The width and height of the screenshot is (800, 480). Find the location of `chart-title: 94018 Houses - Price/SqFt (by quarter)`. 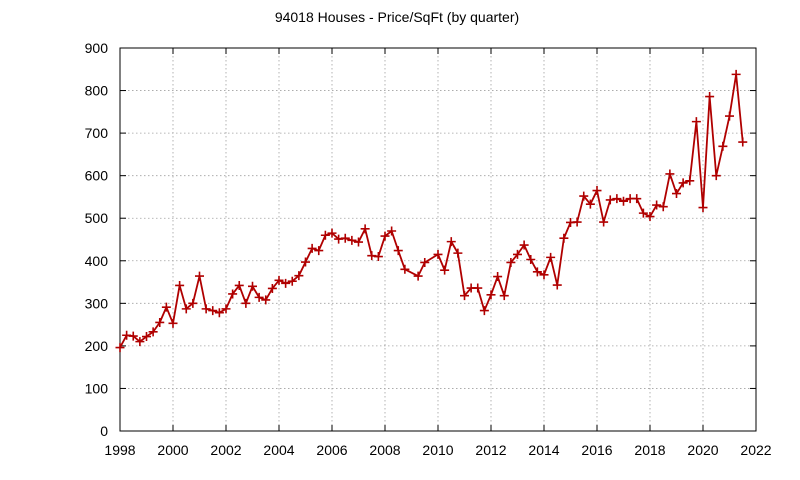

chart-title: 94018 Houses - Price/SqFt (by quarter) is located at coordinates (397, 17).